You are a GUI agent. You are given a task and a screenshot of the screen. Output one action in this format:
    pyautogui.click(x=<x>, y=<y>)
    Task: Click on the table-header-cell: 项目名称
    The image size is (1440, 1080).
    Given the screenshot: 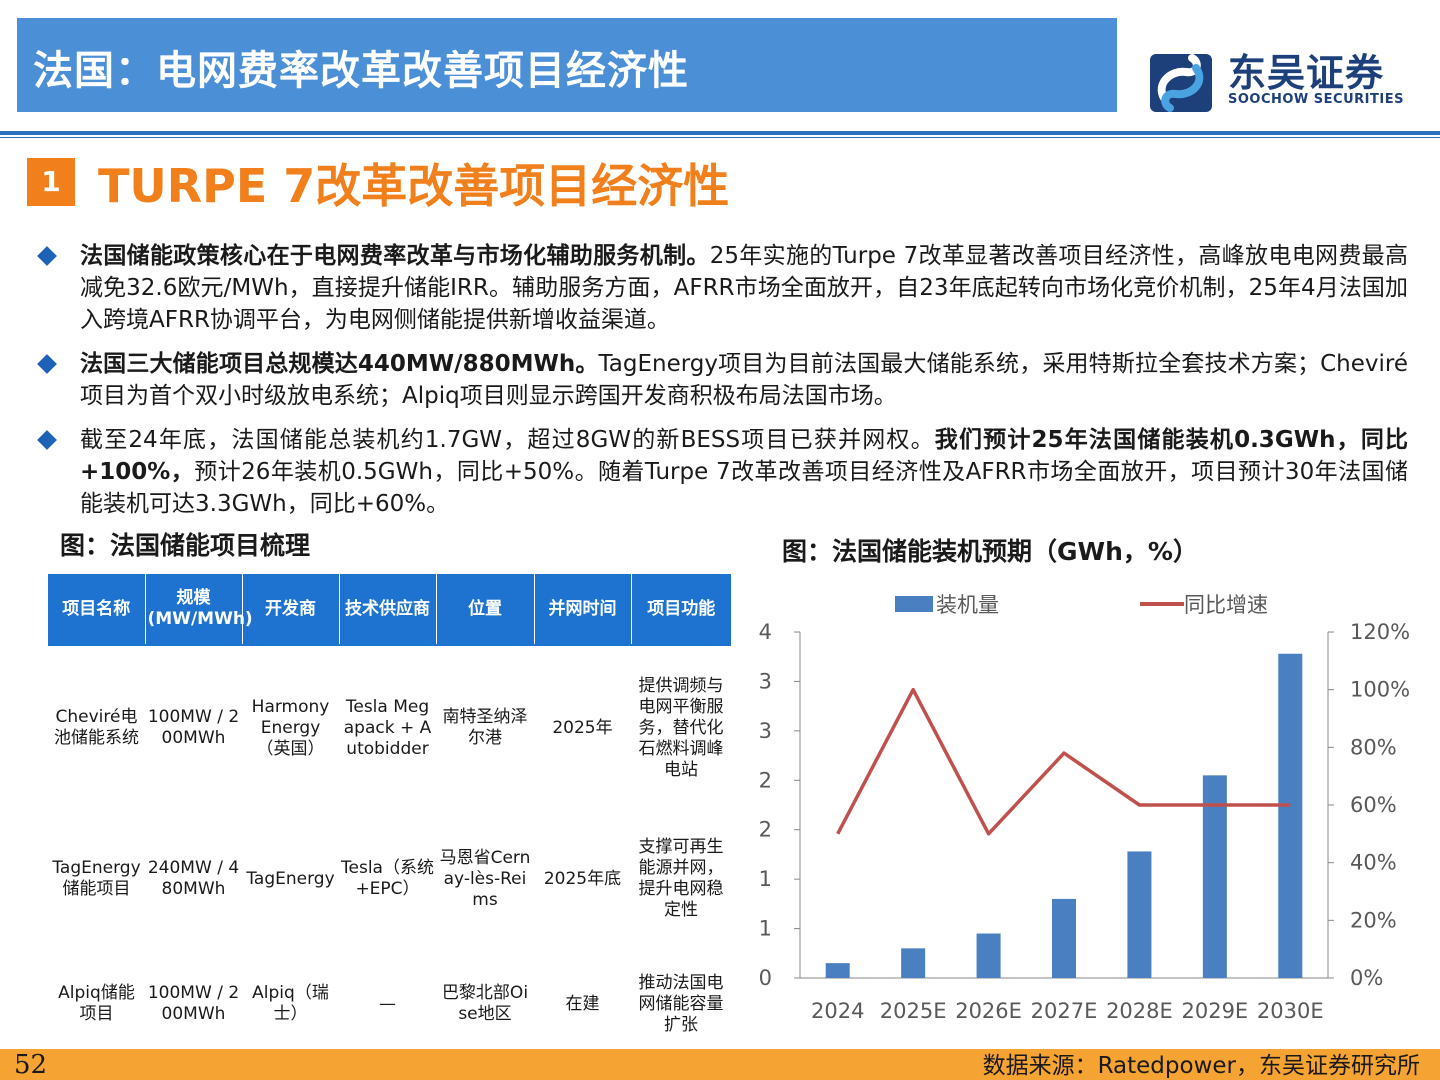 What is the action you would take?
    pyautogui.click(x=97, y=609)
    